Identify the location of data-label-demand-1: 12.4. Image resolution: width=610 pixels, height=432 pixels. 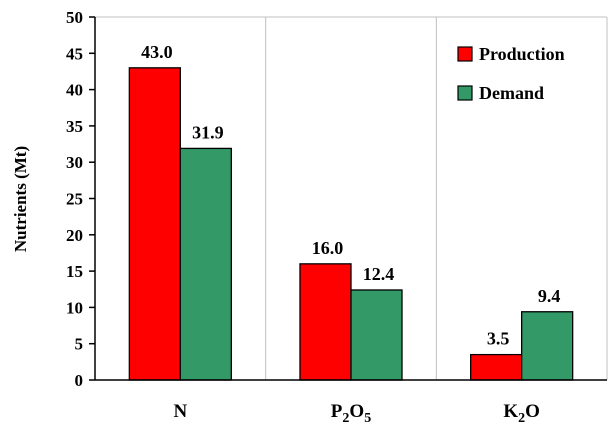
(379, 274).